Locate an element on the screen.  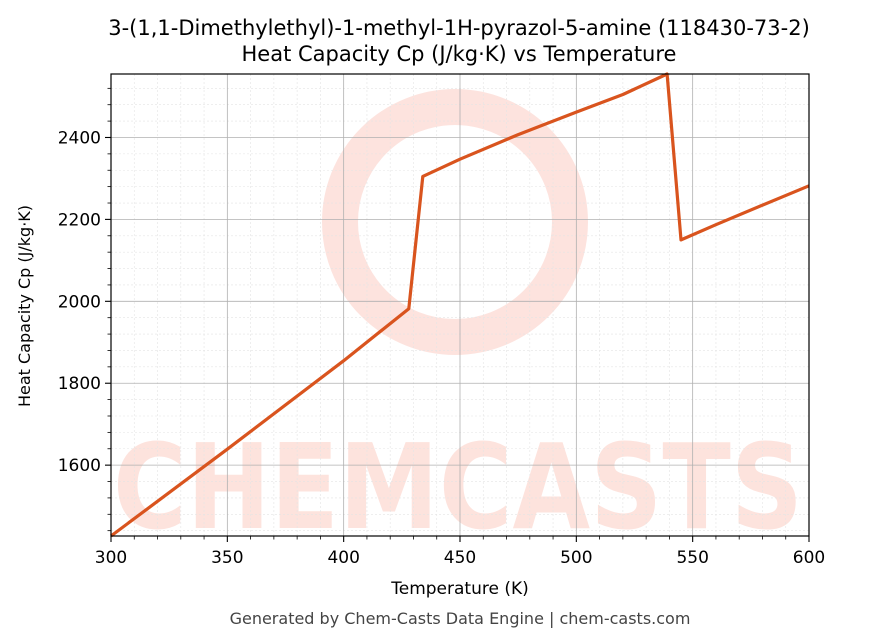
y-tick-label: 2200 is located at coordinates (79, 220).